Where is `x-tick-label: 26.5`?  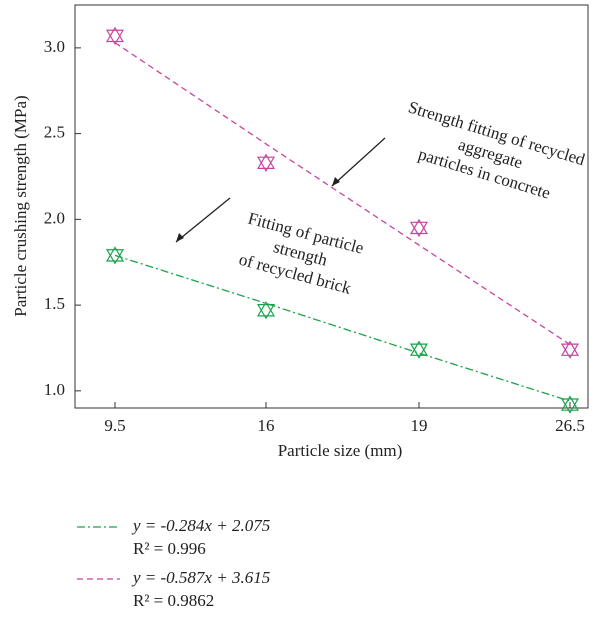
x-tick-label: 26.5 is located at coordinates (570, 425).